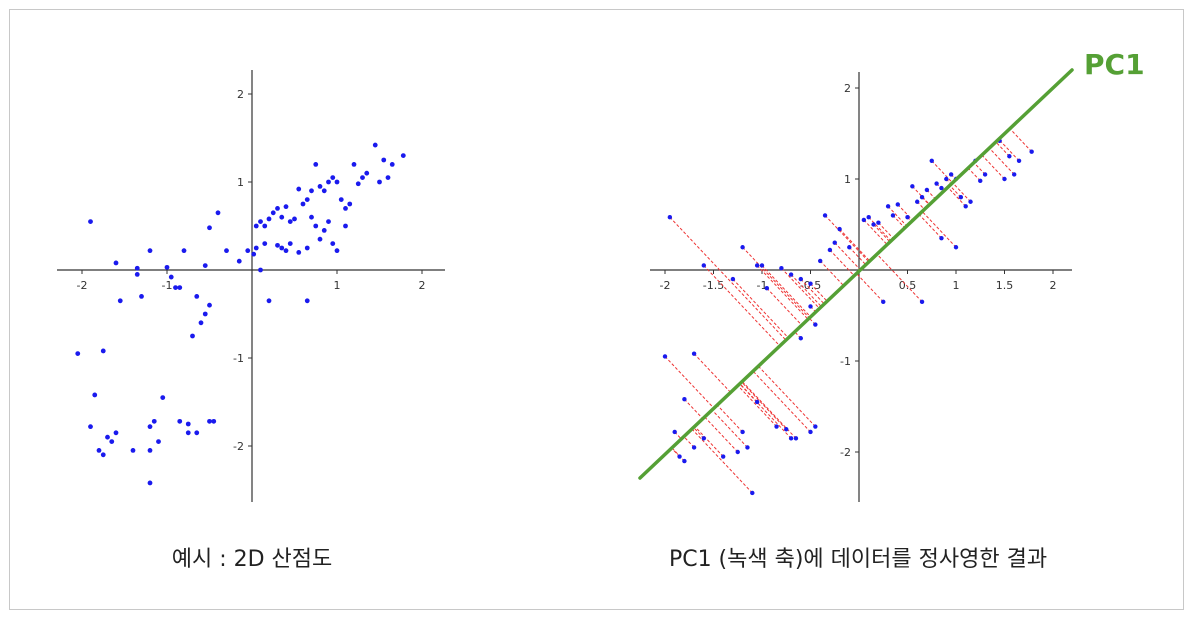 The image size is (1194, 619). What do you see at coordinates (713, 285) in the screenshot?
I see `right-x-tick-label: -1.5` at bounding box center [713, 285].